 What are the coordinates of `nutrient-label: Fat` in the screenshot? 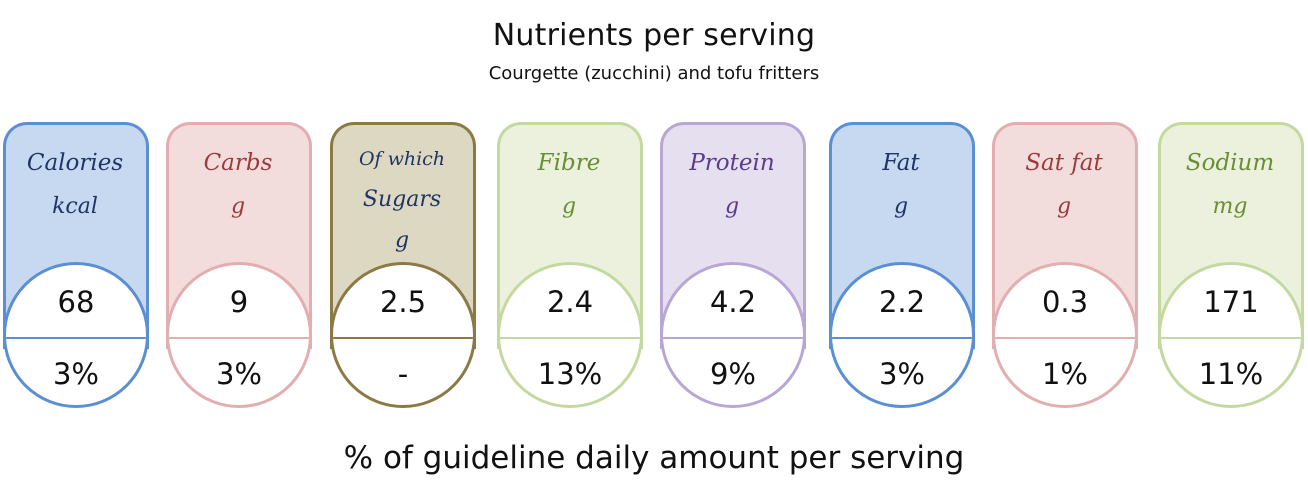 It's located at (901, 163).